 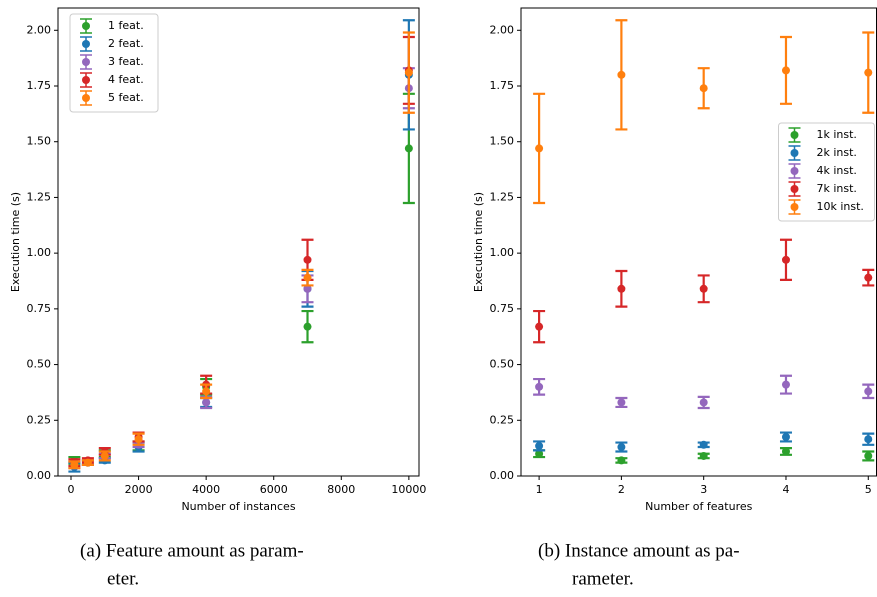 What do you see at coordinates (206, 489) in the screenshot?
I see `x-tick-label: 4000` at bounding box center [206, 489].